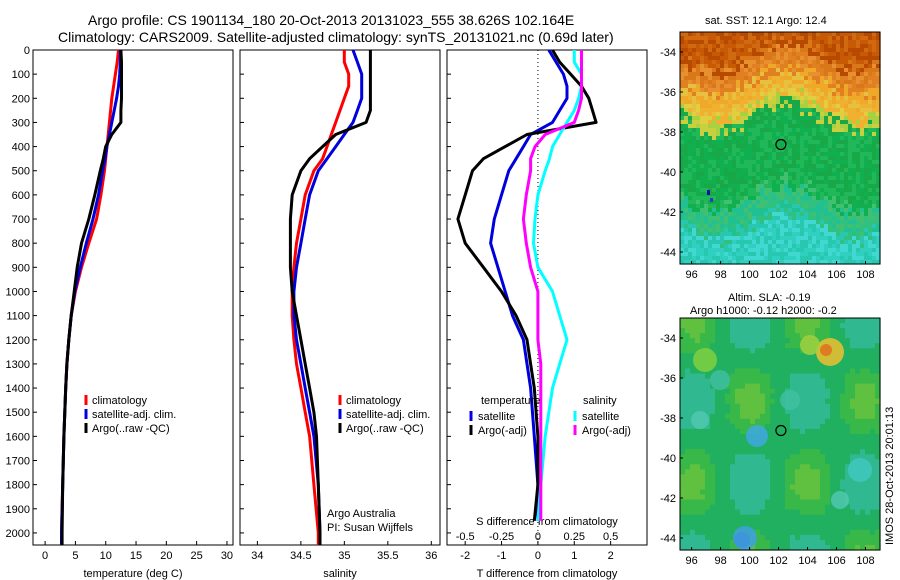 This screenshot has height=580, width=900. I want to click on sla-title-line2: Argo h1000: -0.12 h2000: -0.2, so click(763, 311).